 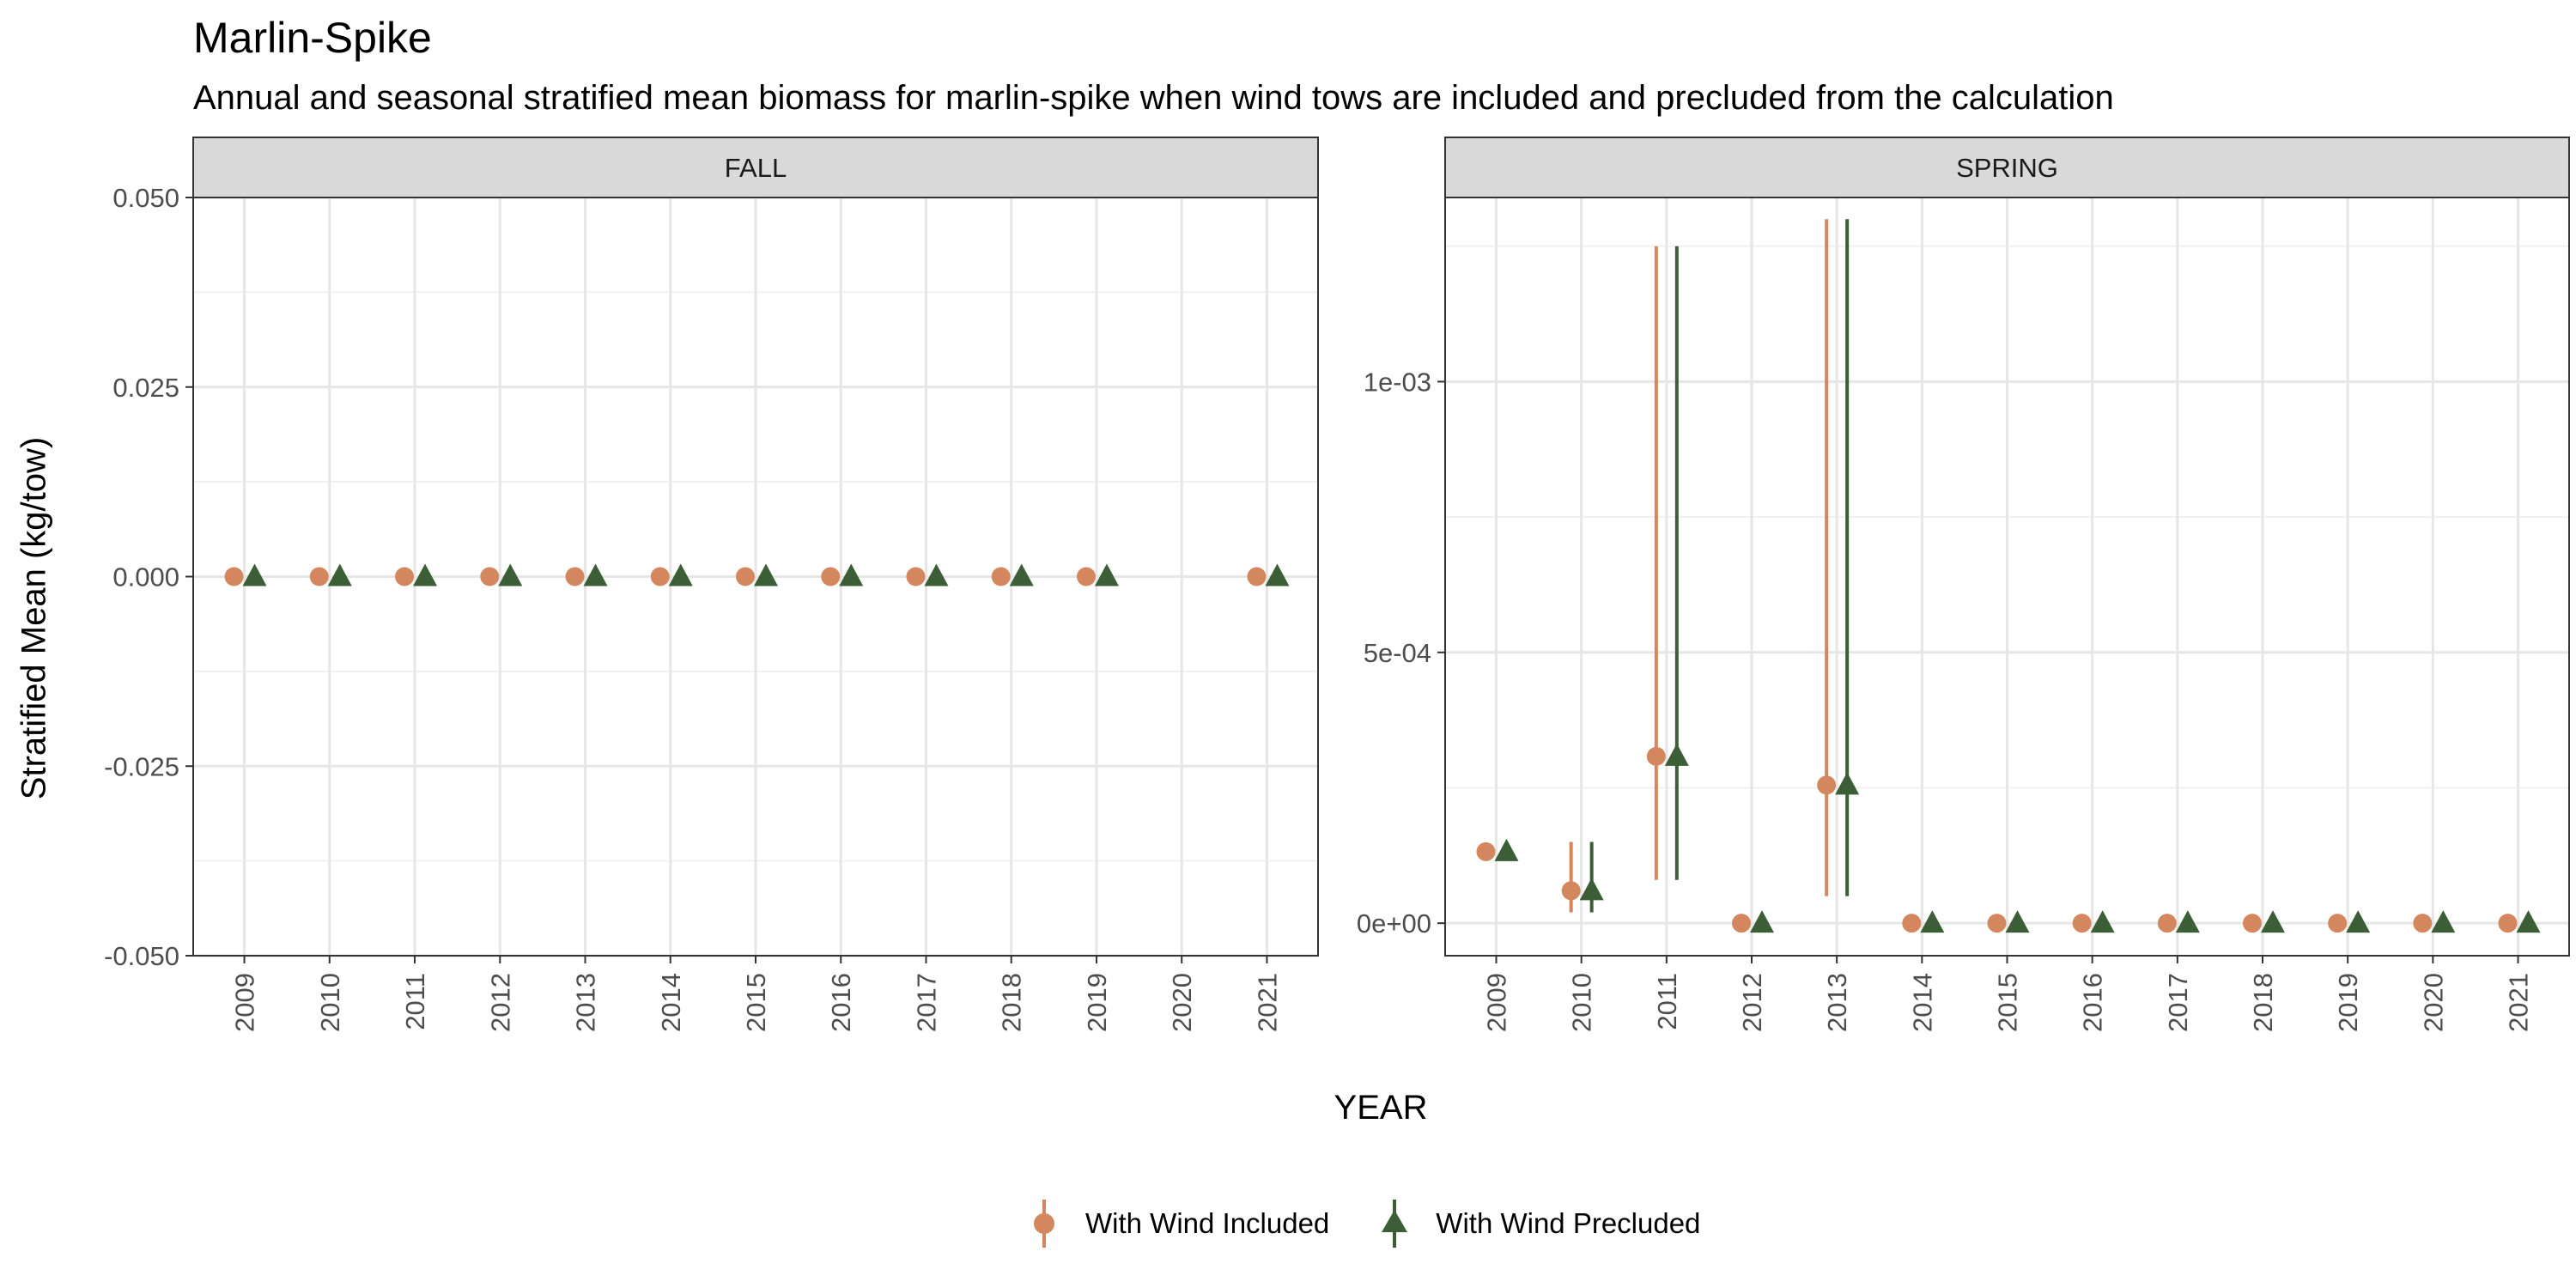 I want to click on y-tick-label-spring: 5e-04, so click(x=1397, y=653).